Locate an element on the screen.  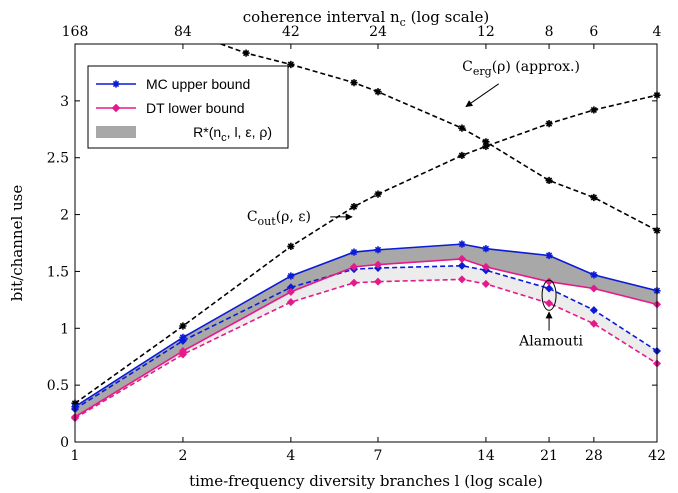
top-x-tick-label-4: 4 is located at coordinates (657, 32).